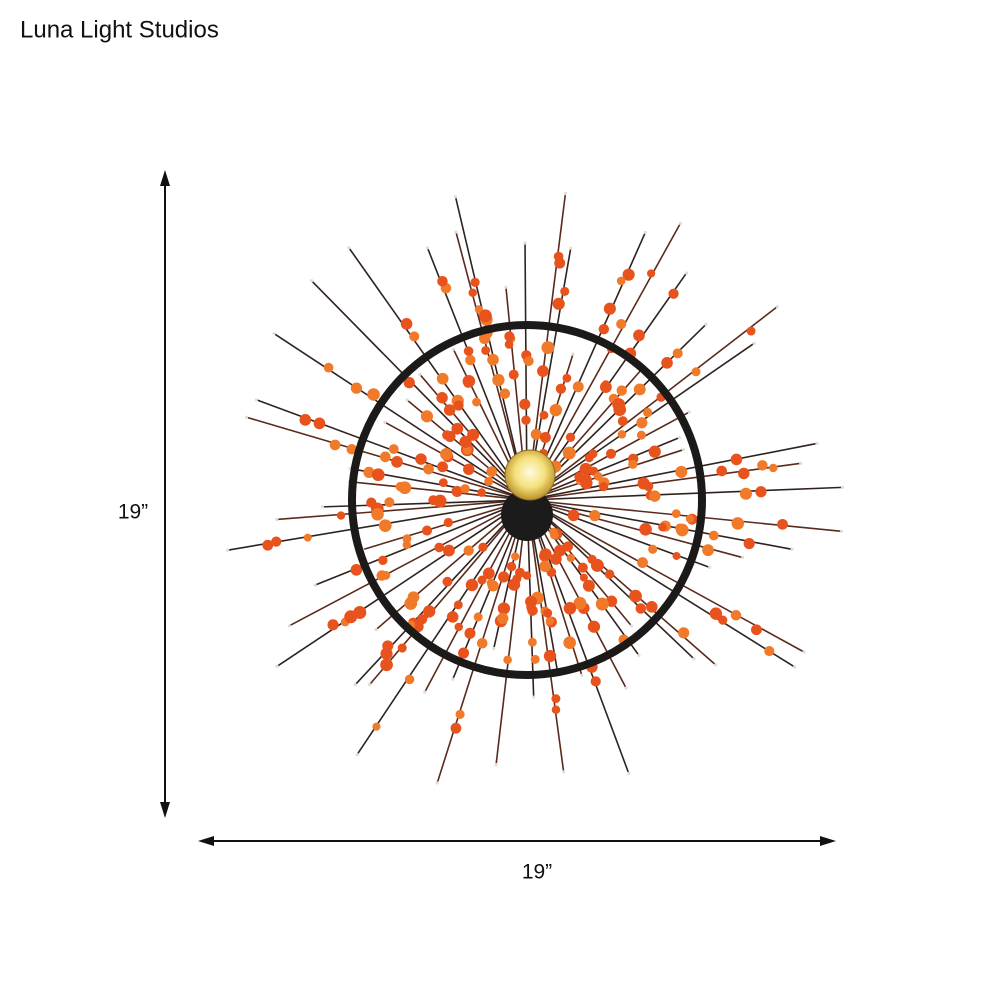  Describe the element at coordinates (517, 841) in the screenshot. I see `width-arrow` at that location.